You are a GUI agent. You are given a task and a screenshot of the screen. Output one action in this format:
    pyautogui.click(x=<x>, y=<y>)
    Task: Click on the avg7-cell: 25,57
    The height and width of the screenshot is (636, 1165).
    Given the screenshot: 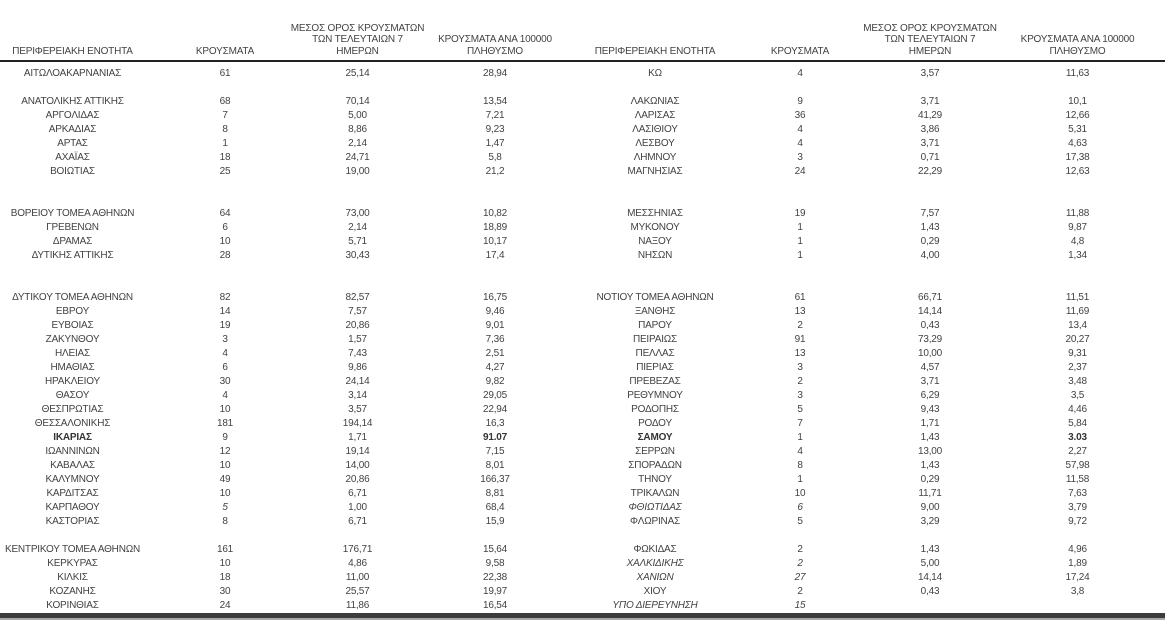 What is the action you would take?
    pyautogui.click(x=357, y=591)
    